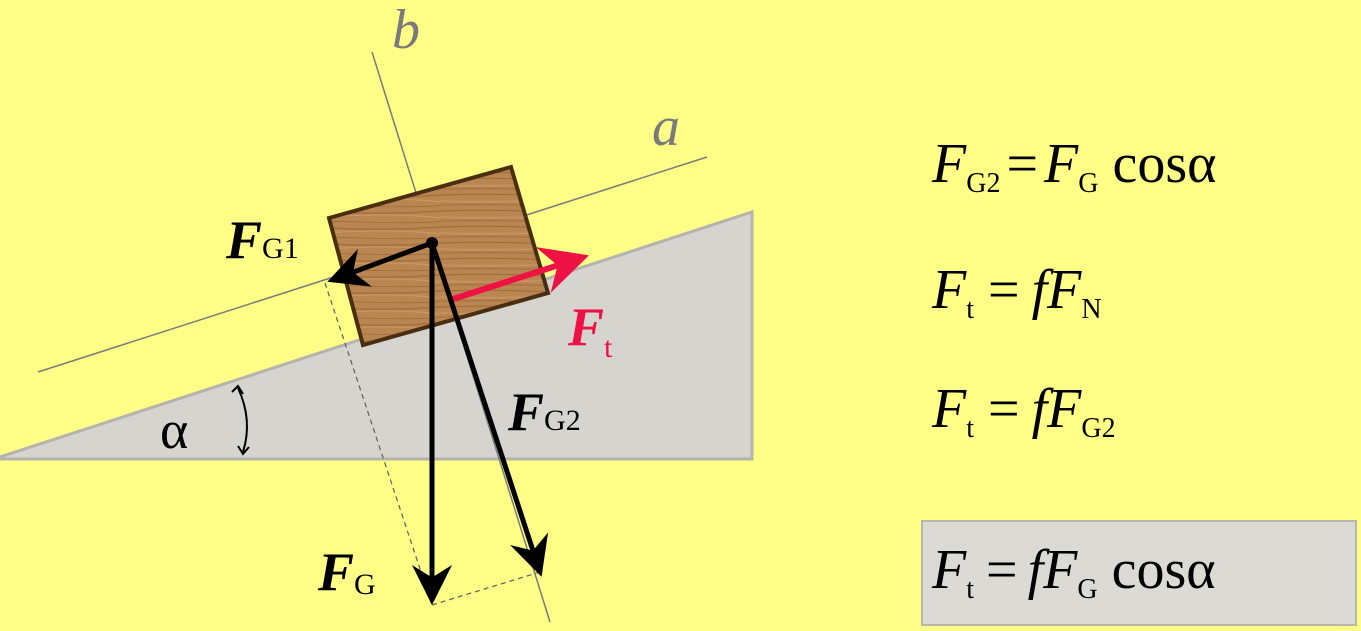  What do you see at coordinates (242, 420) in the screenshot?
I see `angle-arc` at bounding box center [242, 420].